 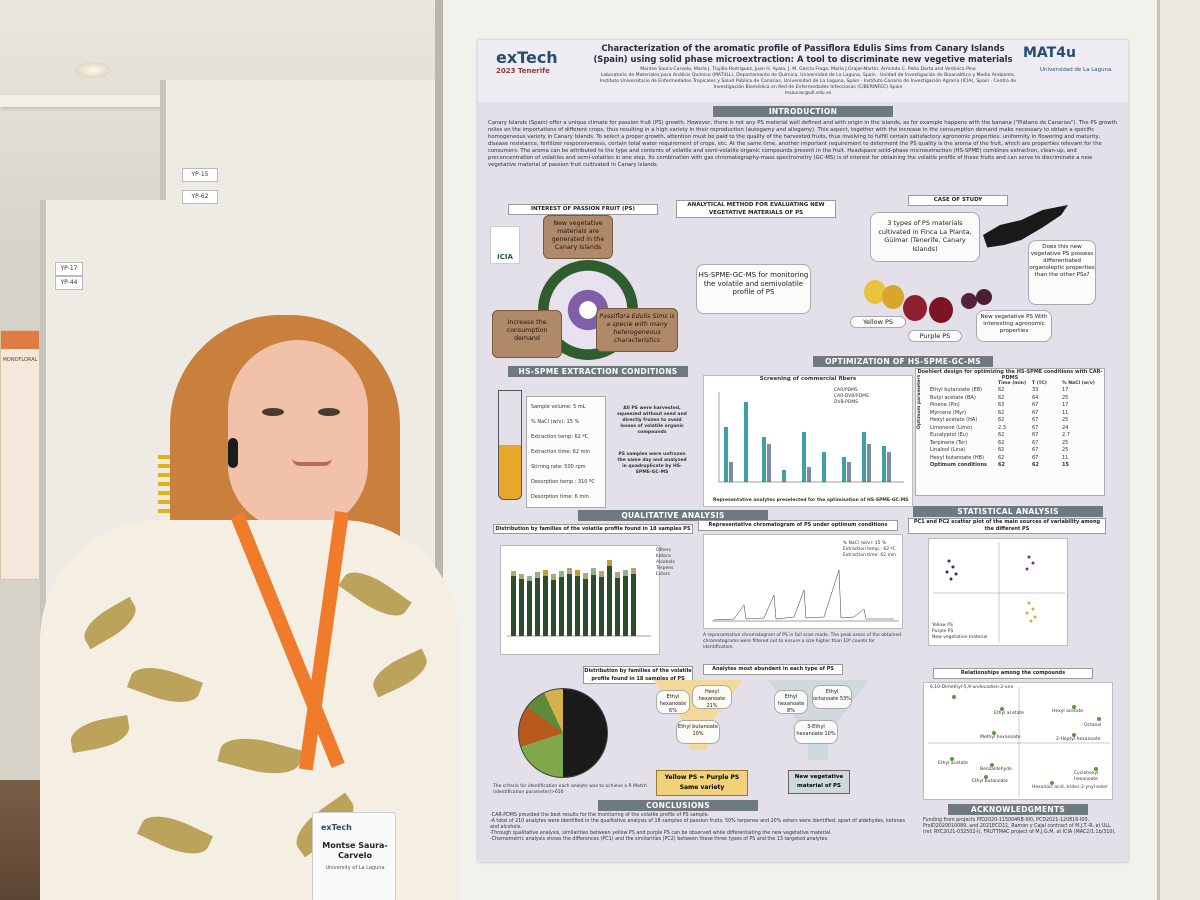 I want to click on doehlert-header-cell: % NaCl (w/v), so click(x=1078, y=383).